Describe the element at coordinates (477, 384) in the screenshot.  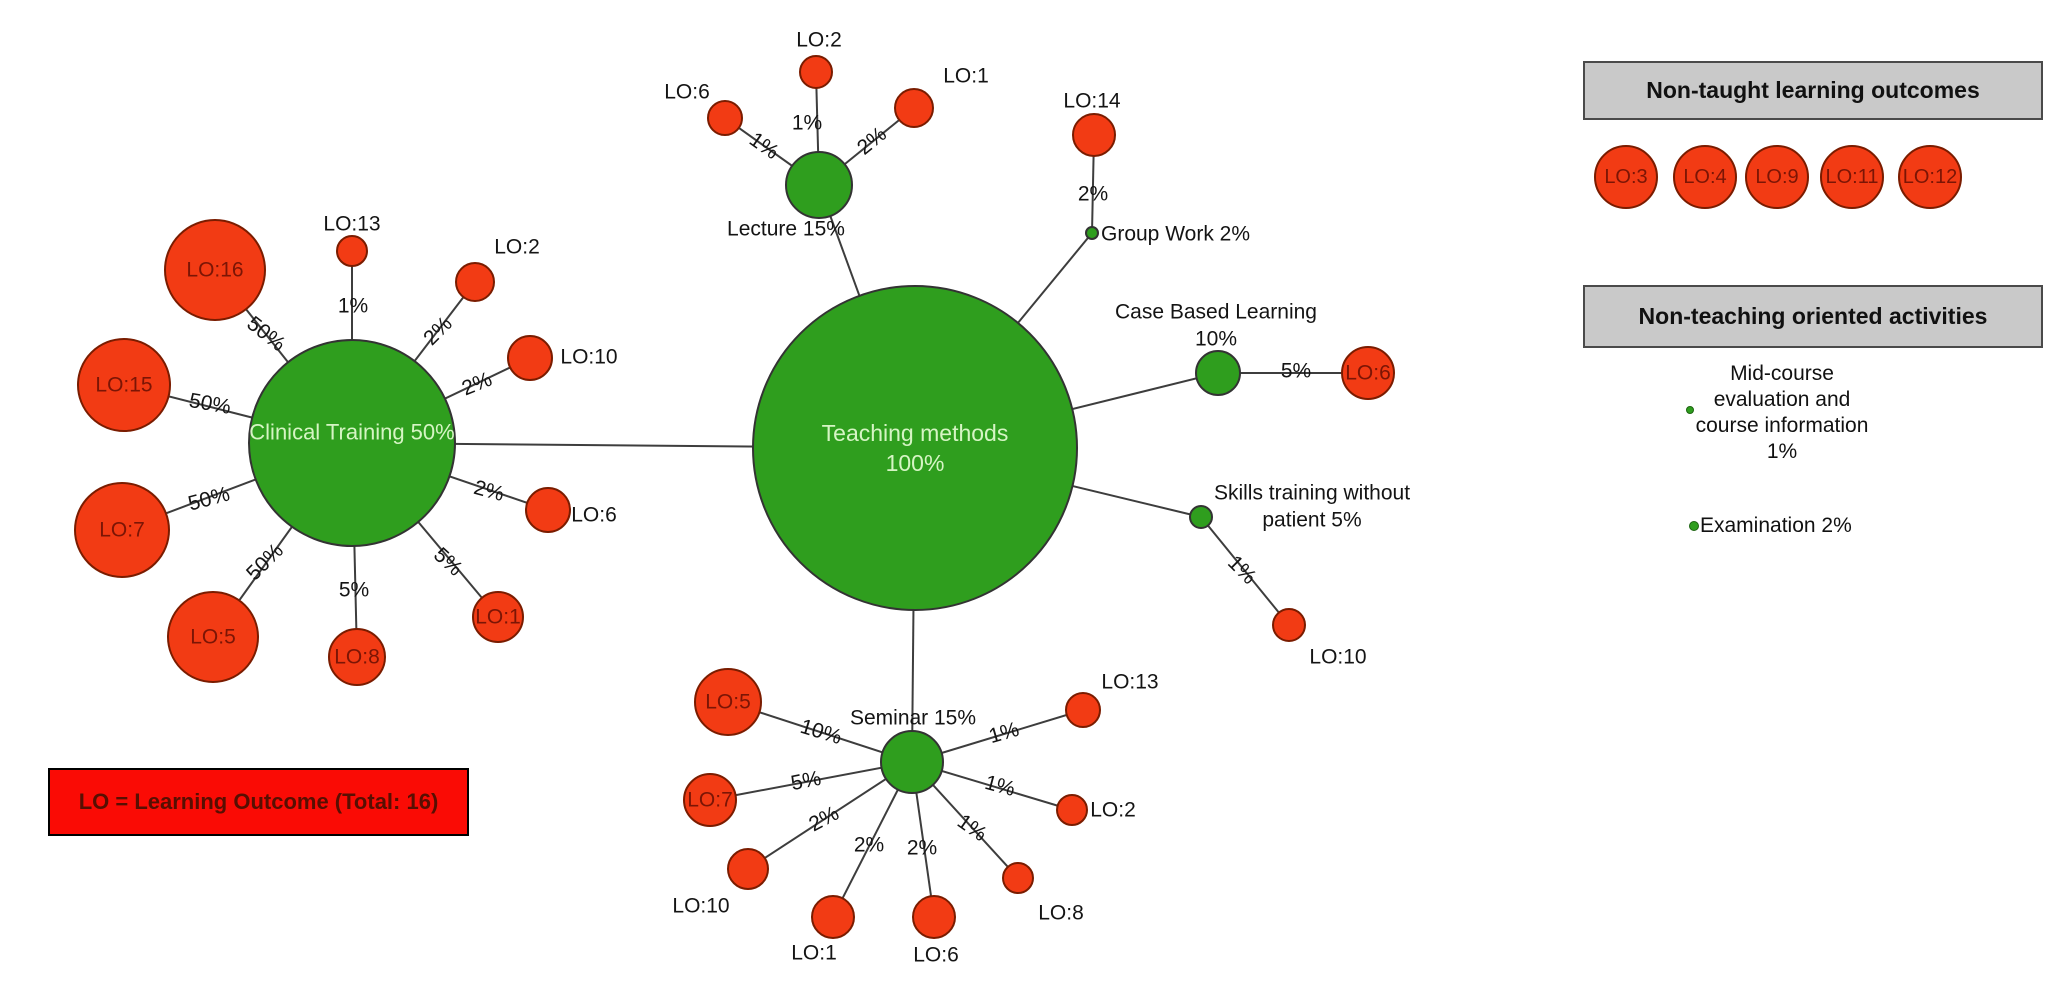
I see `edge-label-clinical-training-ct-lo10: 2%` at that location.